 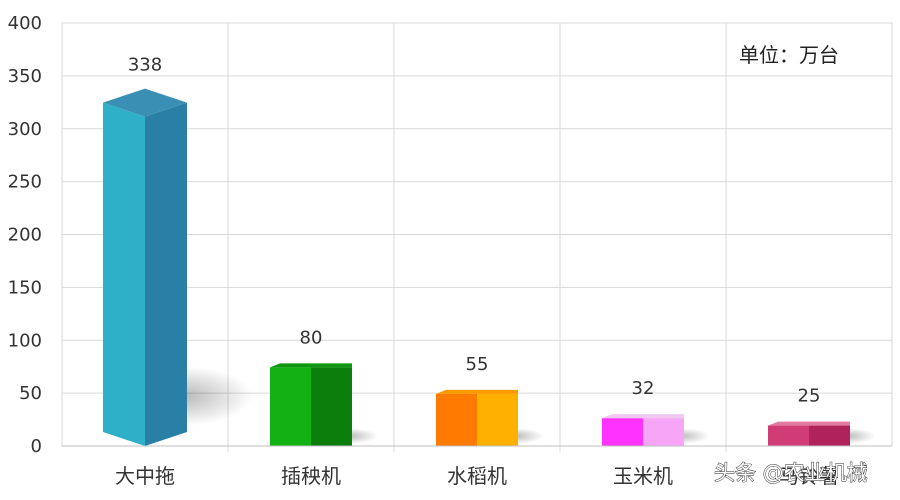 I want to click on bar-face-right, so click(x=166, y=274).